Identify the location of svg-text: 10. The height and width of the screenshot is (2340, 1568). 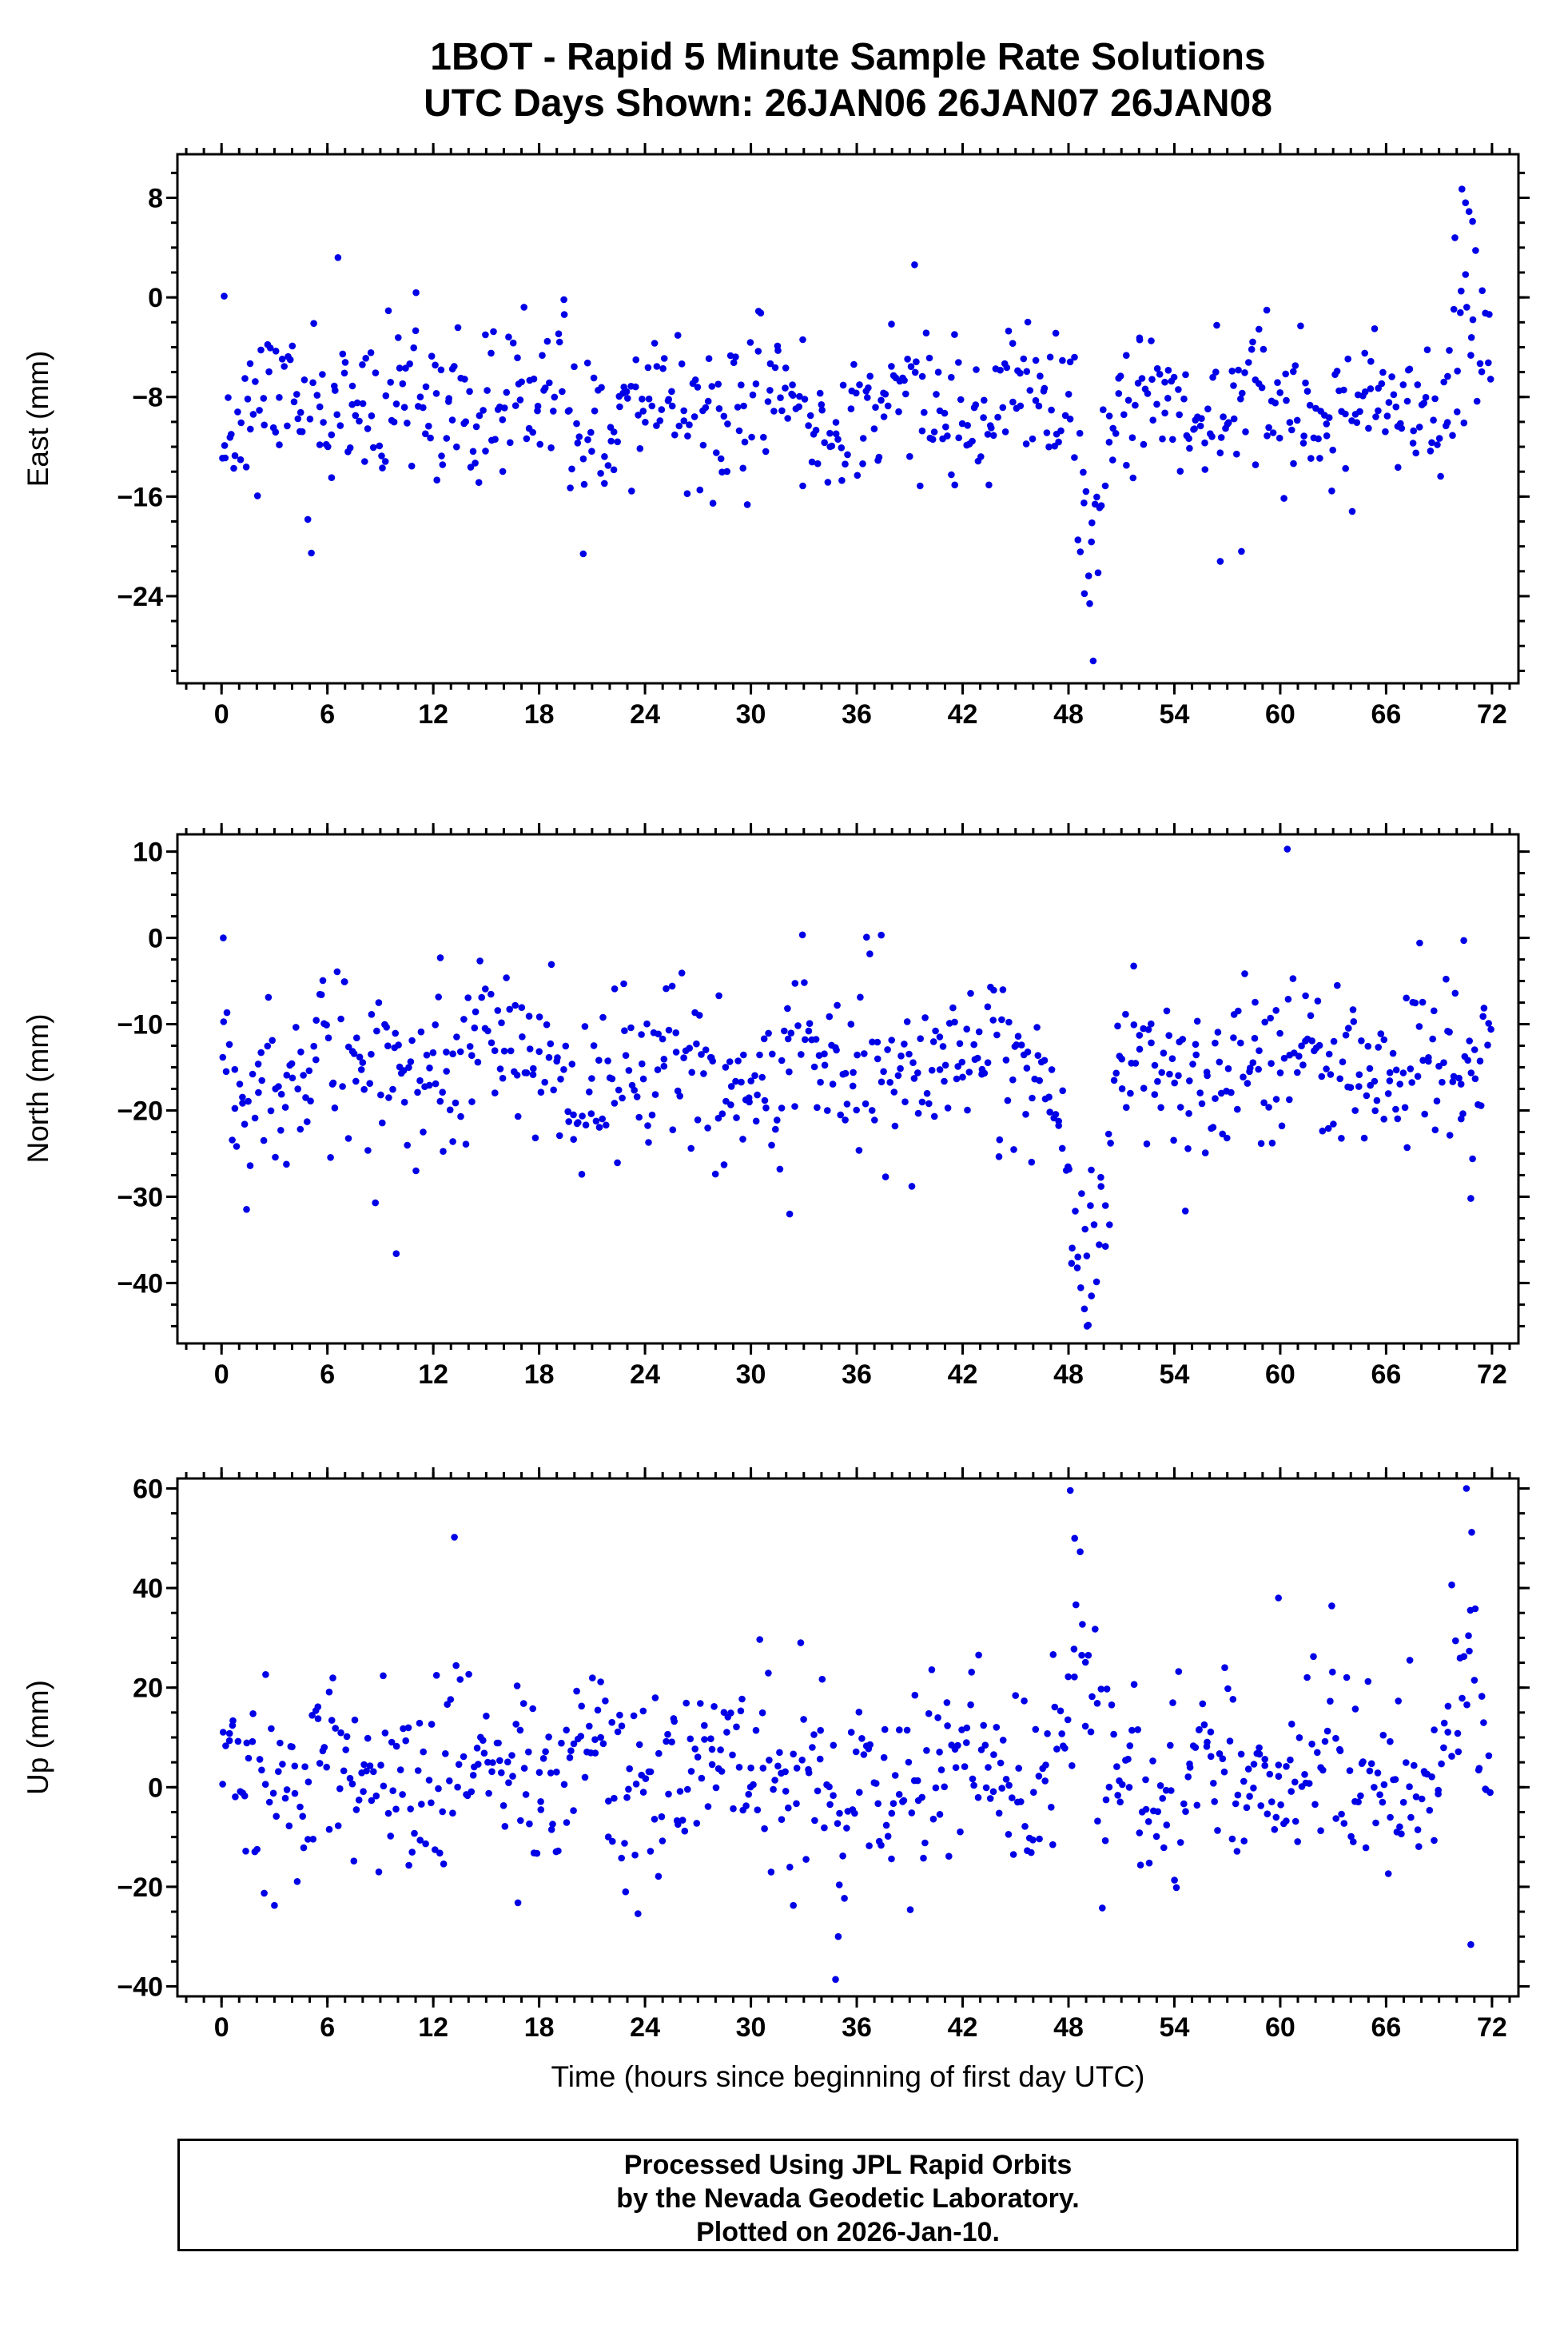
(148, 853).